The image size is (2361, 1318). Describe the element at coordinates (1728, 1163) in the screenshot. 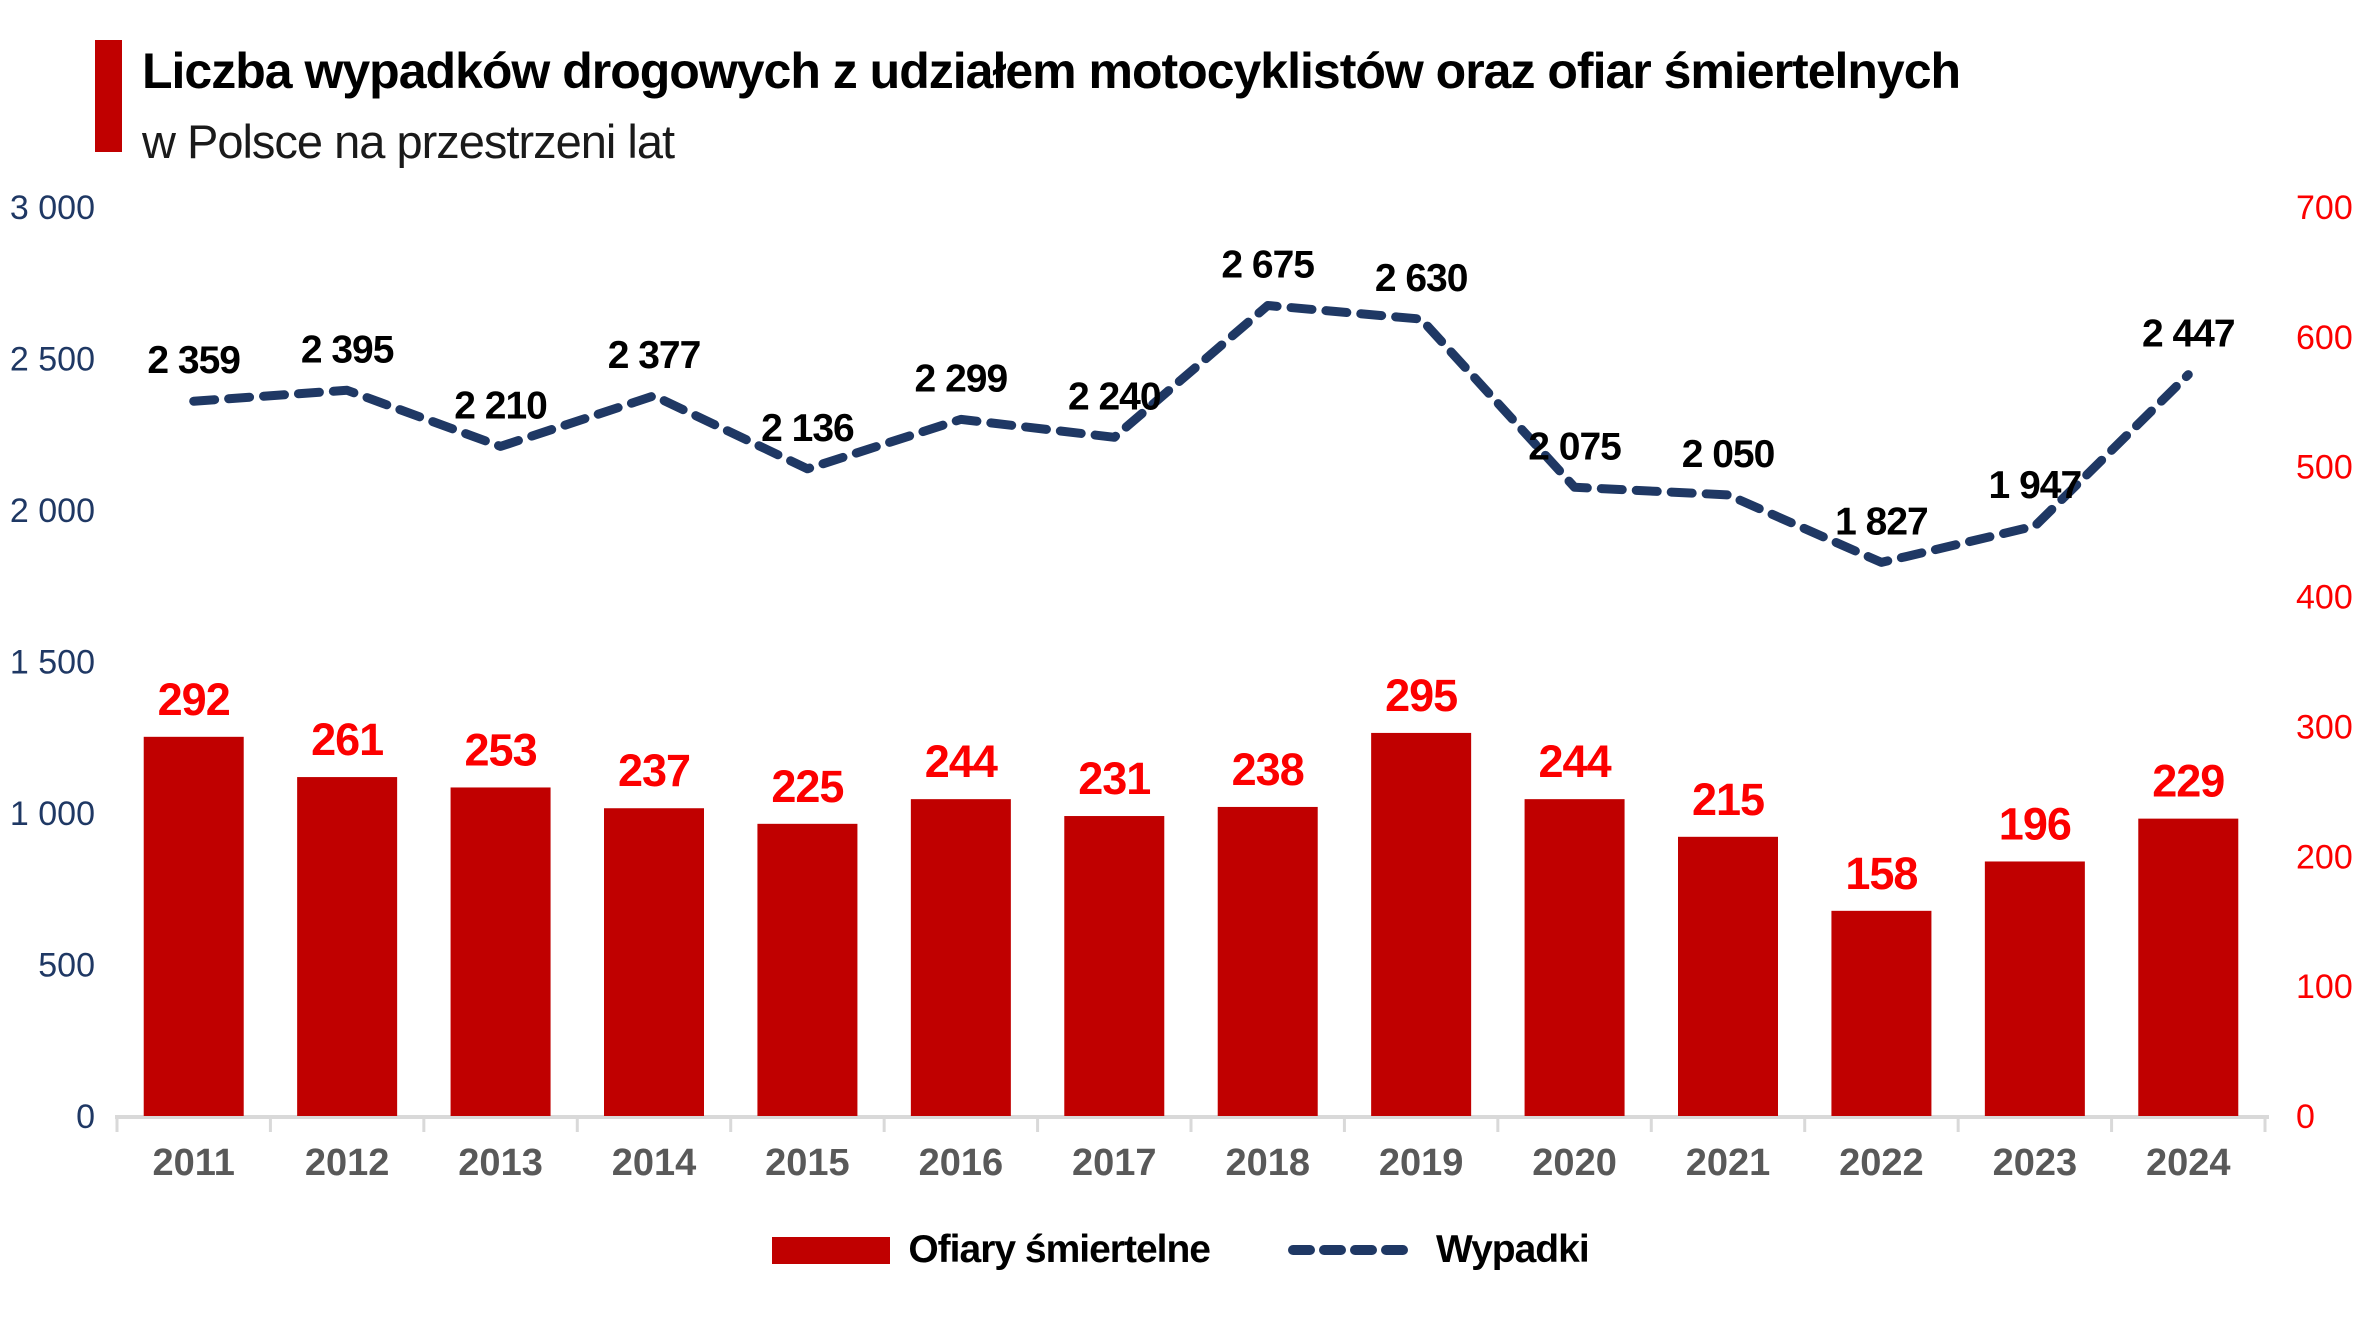

I see `x-tick-label-2021: 2021` at that location.